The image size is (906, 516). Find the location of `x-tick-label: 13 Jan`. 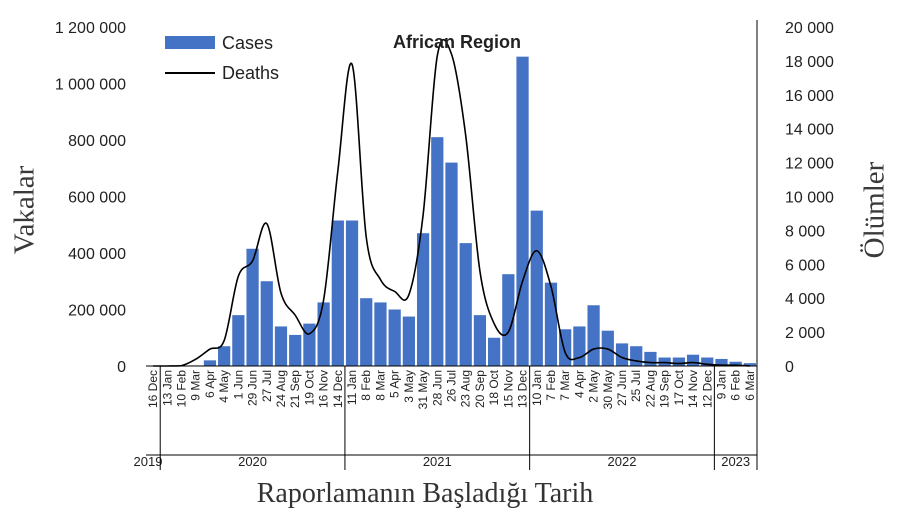

x-tick-label: 13 Jan is located at coordinates (167, 388).